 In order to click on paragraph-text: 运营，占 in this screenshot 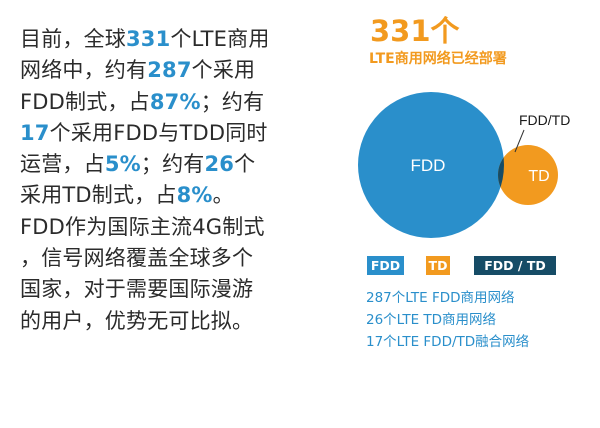, I will do `click(62, 164)`.